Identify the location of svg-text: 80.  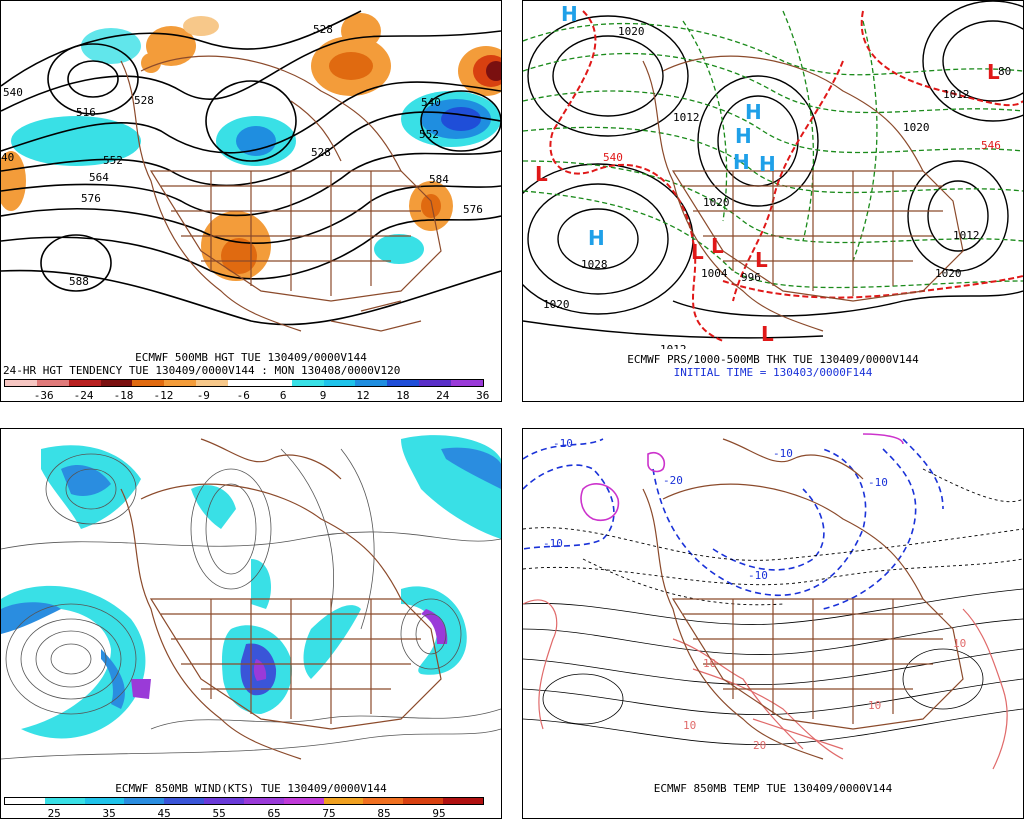
(1004, 71).